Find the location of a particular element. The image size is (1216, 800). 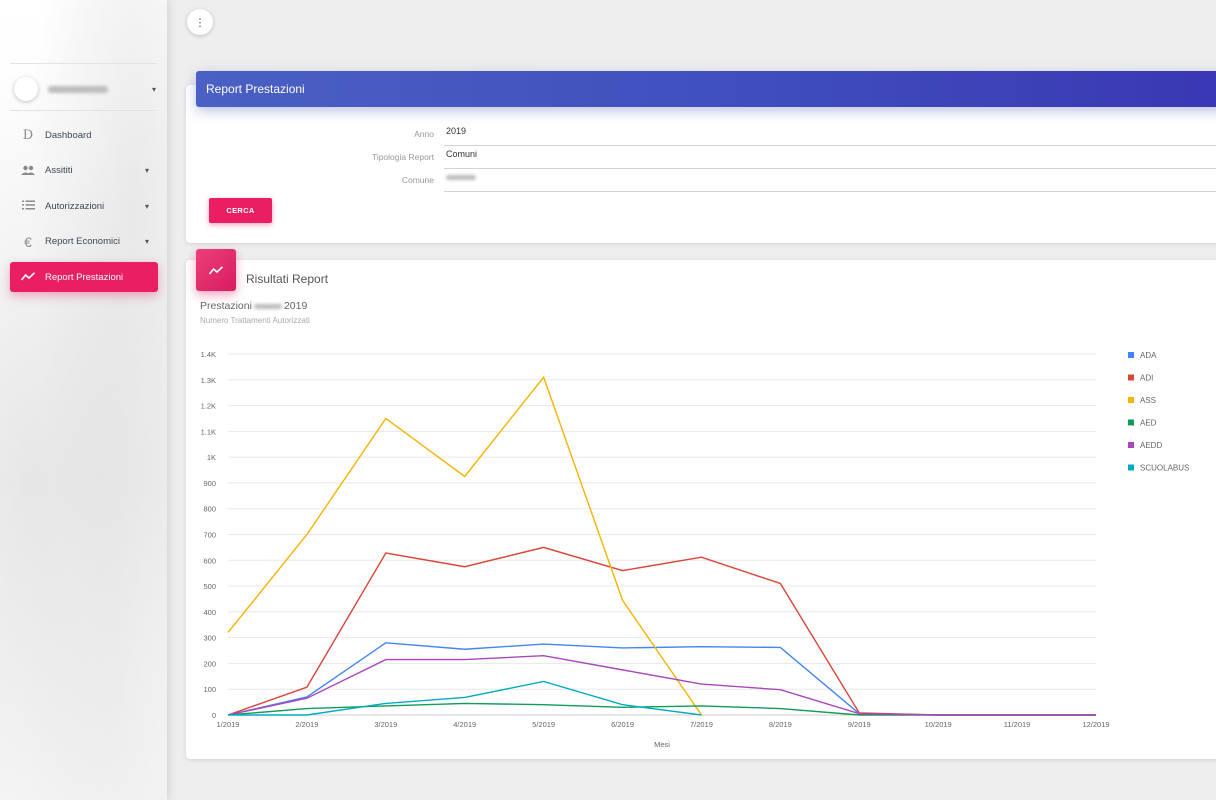

form-row-tipologia: Tipologia Report Comuni is located at coordinates (706, 158).